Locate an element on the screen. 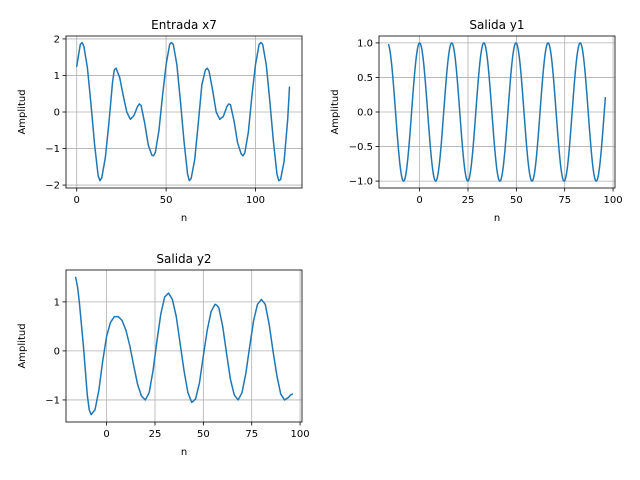  y-tick-label: 0.0 is located at coordinates (365, 113).